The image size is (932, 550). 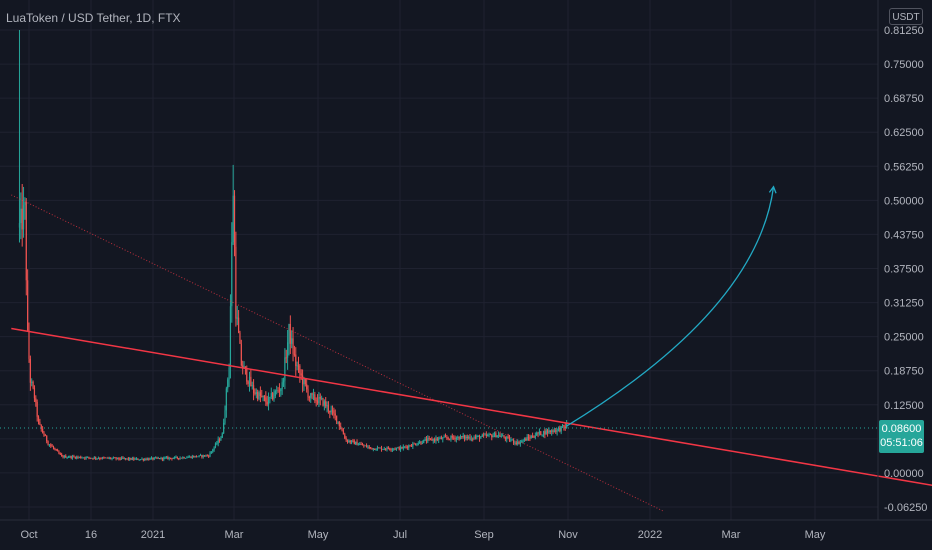 I want to click on time-tick-label: Nov, so click(x=568, y=535).